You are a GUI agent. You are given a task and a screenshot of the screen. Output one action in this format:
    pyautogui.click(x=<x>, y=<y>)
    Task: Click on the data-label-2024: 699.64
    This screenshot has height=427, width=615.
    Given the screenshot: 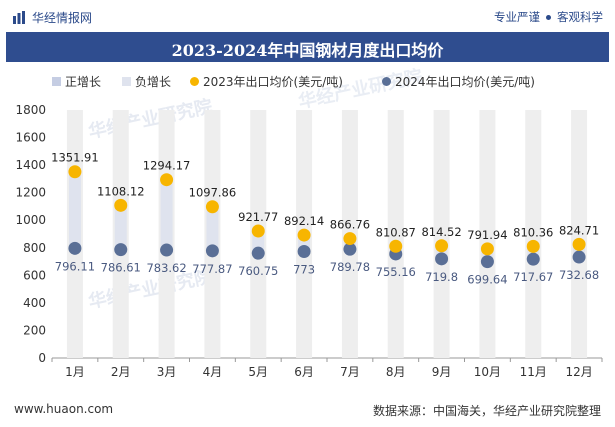 What is the action you would take?
    pyautogui.click(x=487, y=280)
    